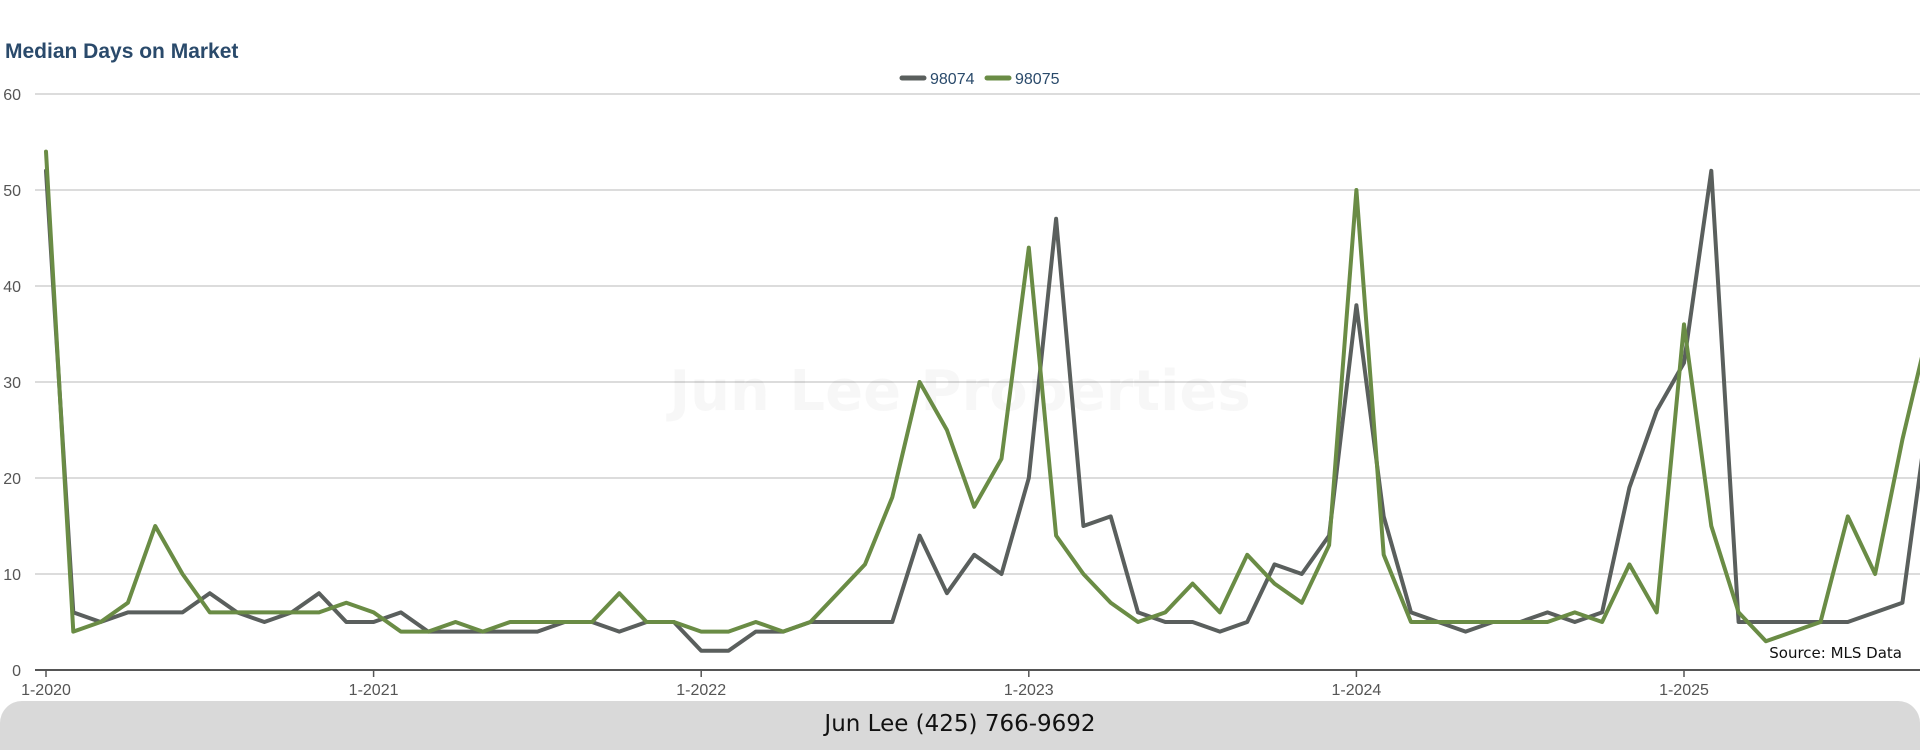 The height and width of the screenshot is (750, 1920). What do you see at coordinates (979, 79) in the screenshot?
I see `legend: 98074 98075` at bounding box center [979, 79].